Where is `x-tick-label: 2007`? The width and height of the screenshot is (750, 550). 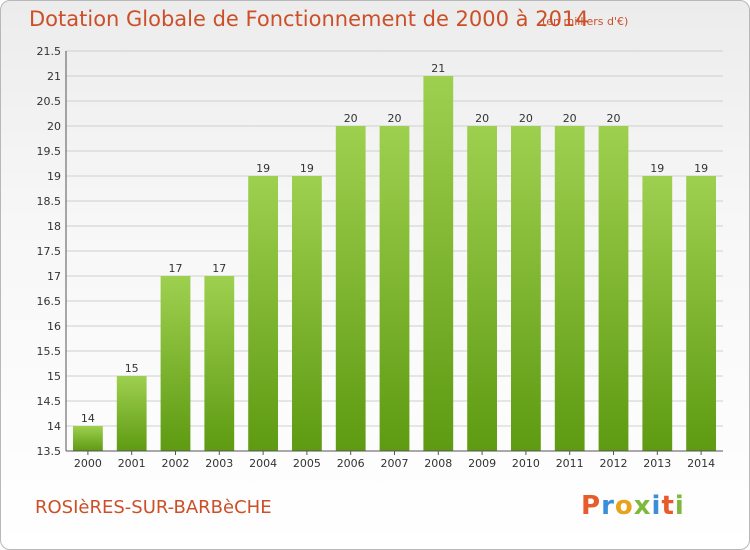
x-tick-label: 2007 is located at coordinates (395, 463).